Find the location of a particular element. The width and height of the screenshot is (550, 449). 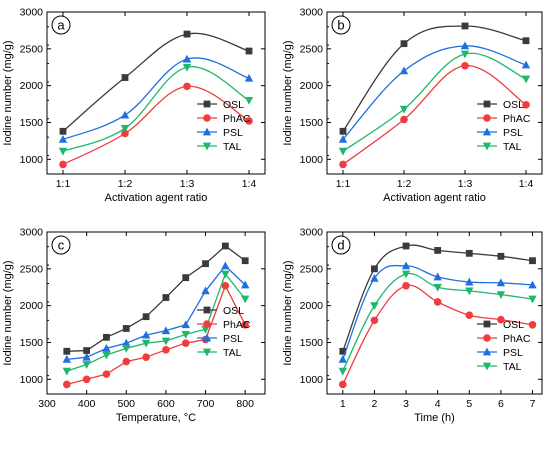

x-tick-label: 700 is located at coordinates (206, 404).